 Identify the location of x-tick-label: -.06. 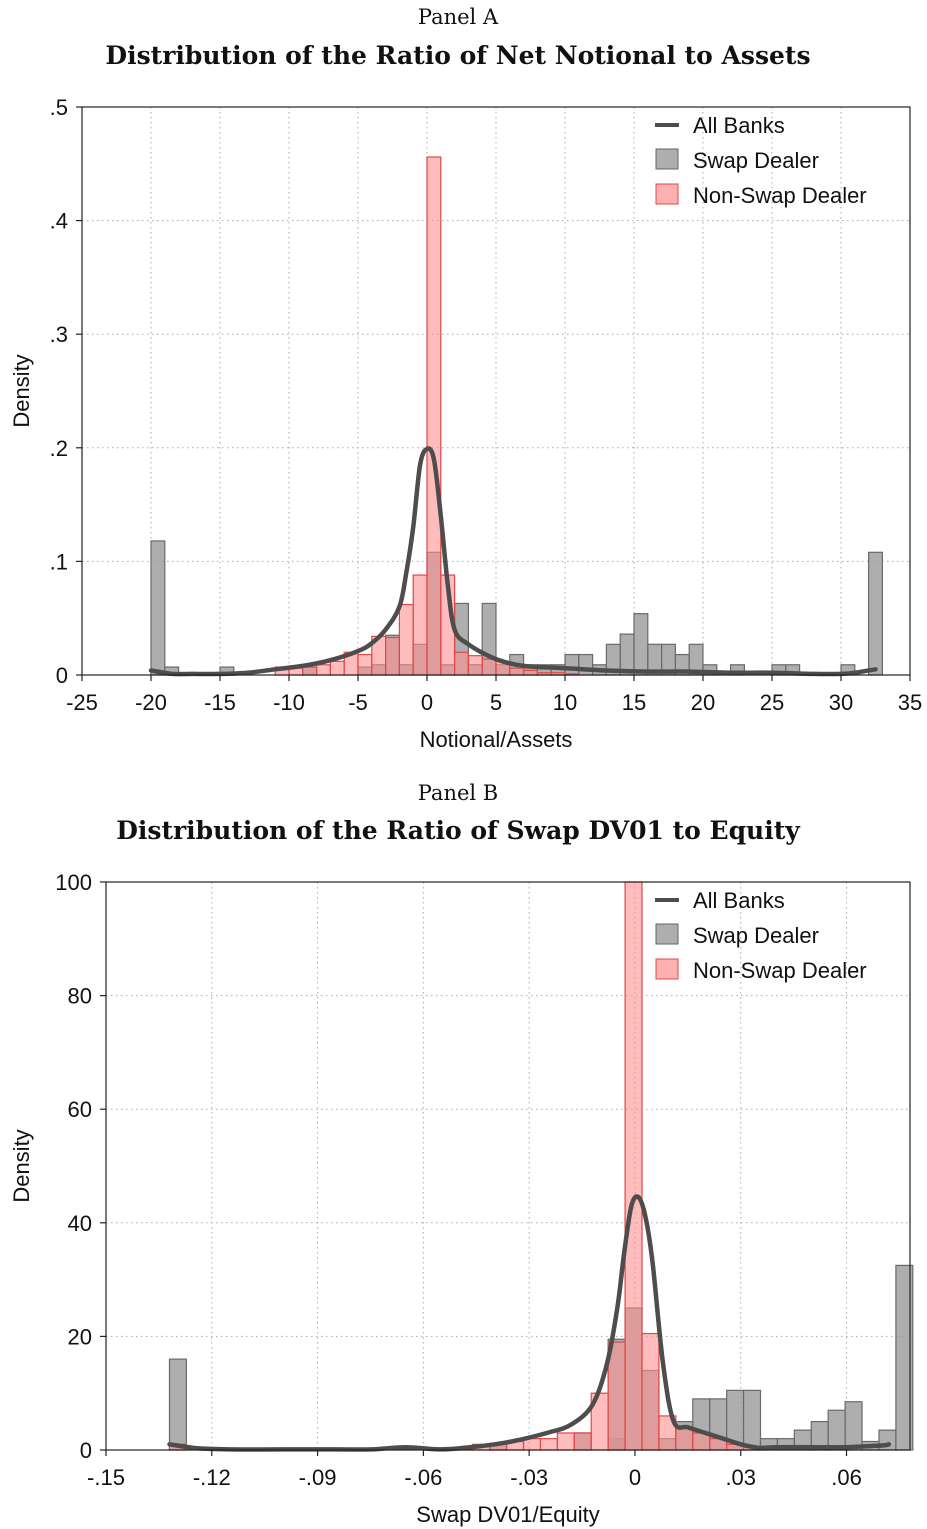
(423, 1477).